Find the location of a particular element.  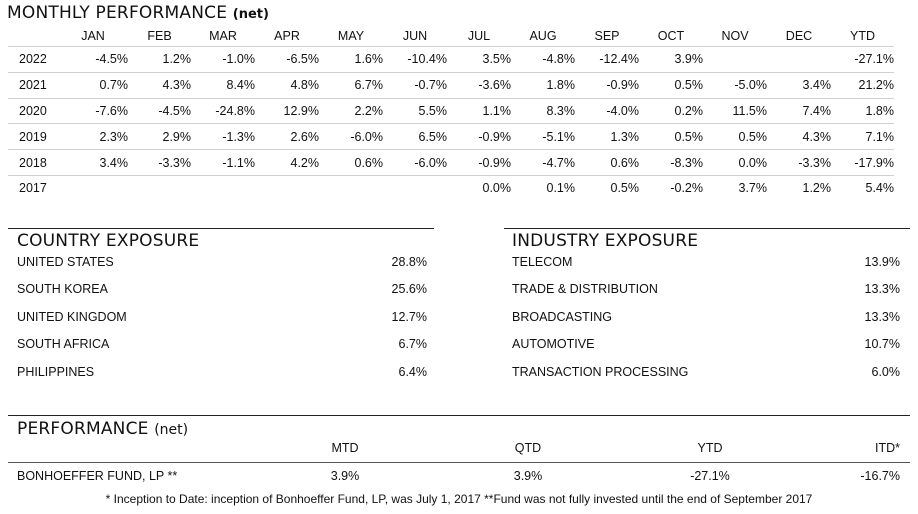

perf-col-itd: ITD* is located at coordinates (887, 448).